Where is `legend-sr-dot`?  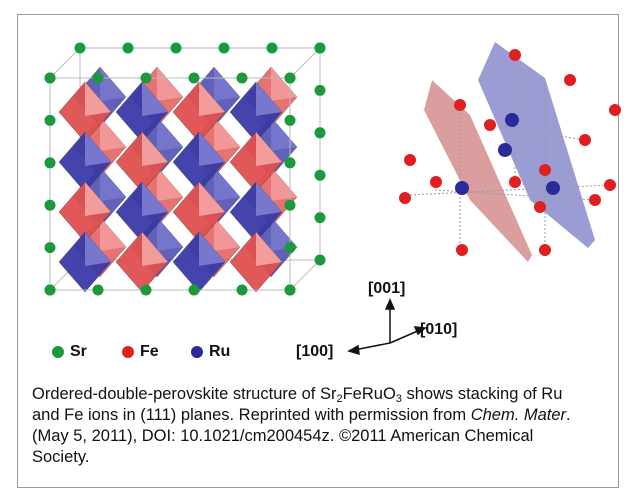
legend-sr-dot is located at coordinates (58, 352).